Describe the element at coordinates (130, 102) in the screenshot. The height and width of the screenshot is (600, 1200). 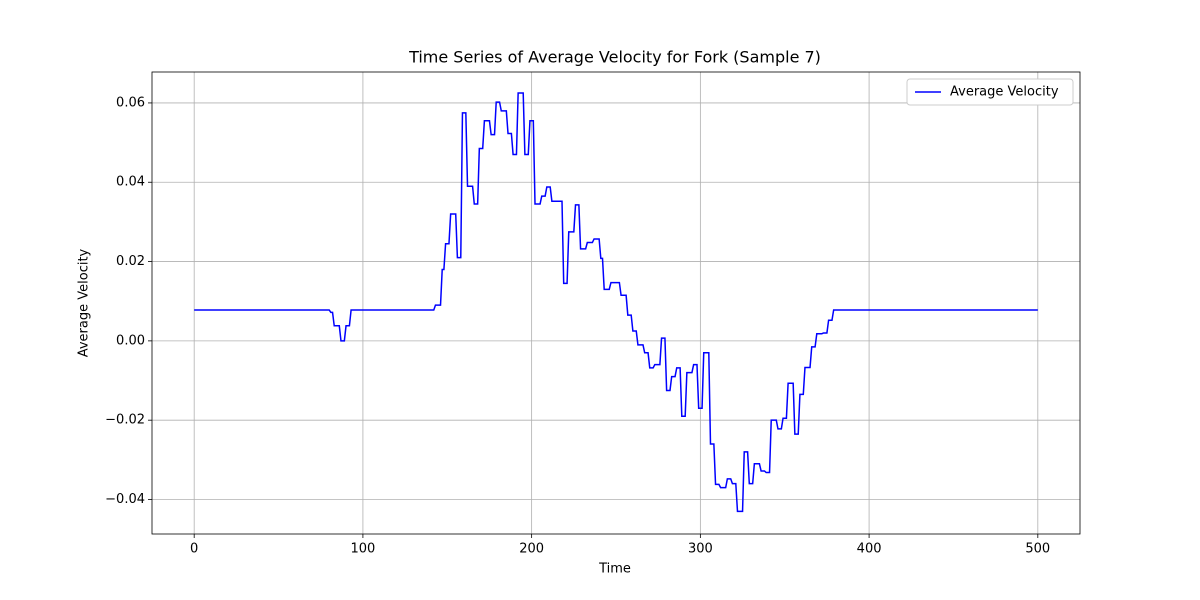
I see `y-tick-label: 0.06` at that location.